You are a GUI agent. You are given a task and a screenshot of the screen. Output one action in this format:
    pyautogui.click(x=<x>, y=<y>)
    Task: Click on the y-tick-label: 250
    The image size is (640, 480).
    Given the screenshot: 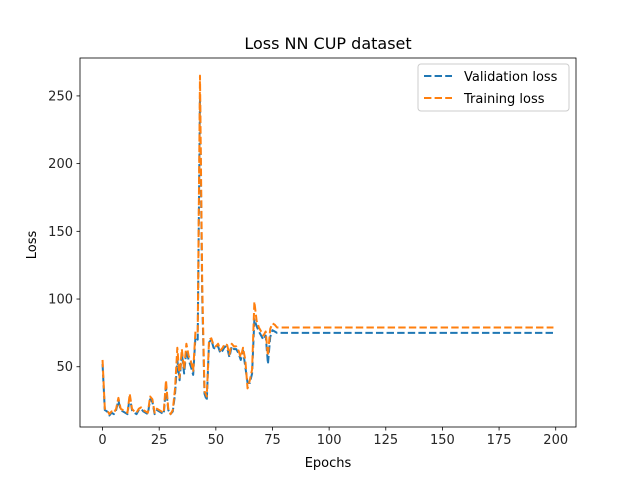 What is the action you would take?
    pyautogui.click(x=60, y=96)
    